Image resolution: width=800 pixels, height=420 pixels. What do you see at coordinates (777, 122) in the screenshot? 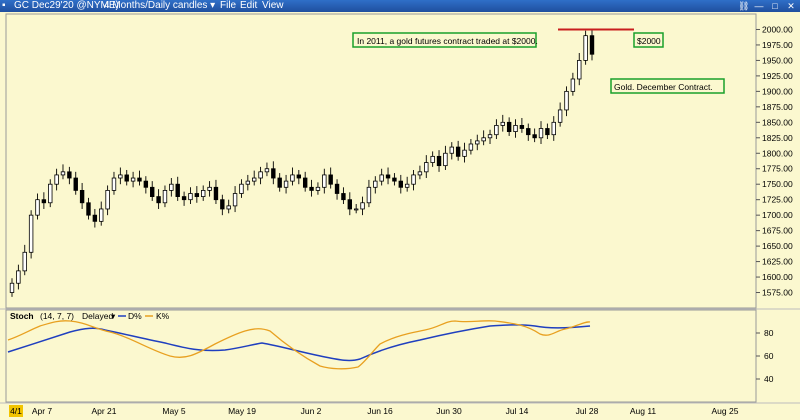
I see `price-tick-label: 1850.00` at bounding box center [777, 122].